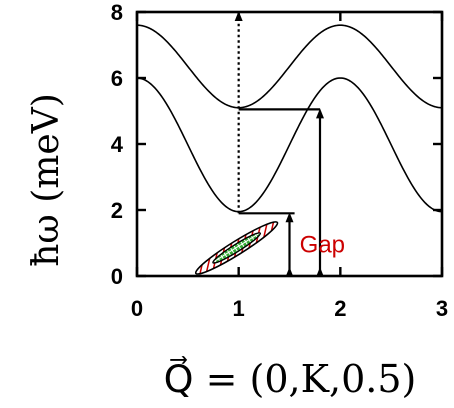 This screenshot has width=454, height=408. I want to click on y-axis-label: ħω (meV), so click(46, 180).